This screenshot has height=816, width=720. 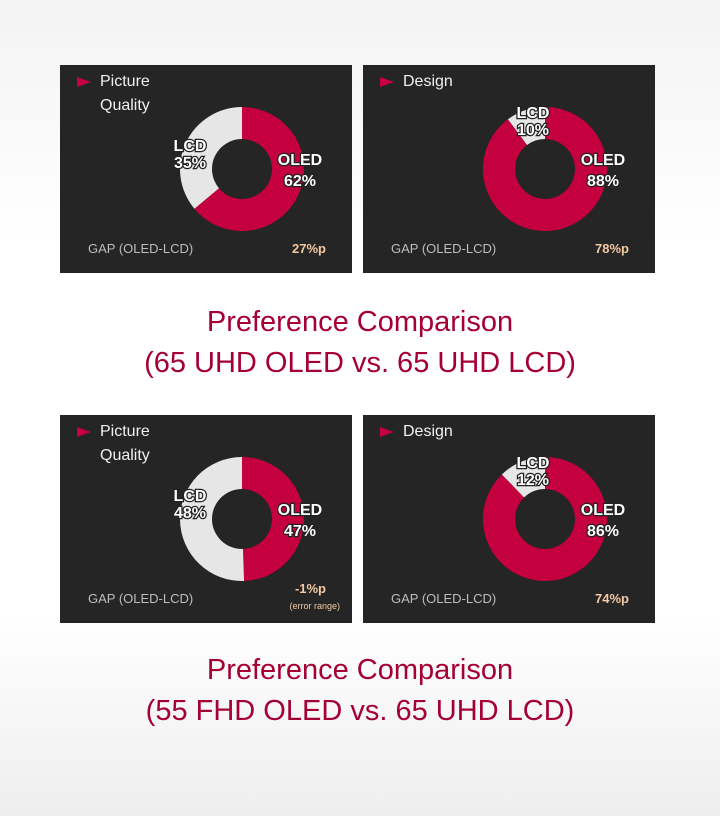 I want to click on oled-value: 62%, so click(x=300, y=181).